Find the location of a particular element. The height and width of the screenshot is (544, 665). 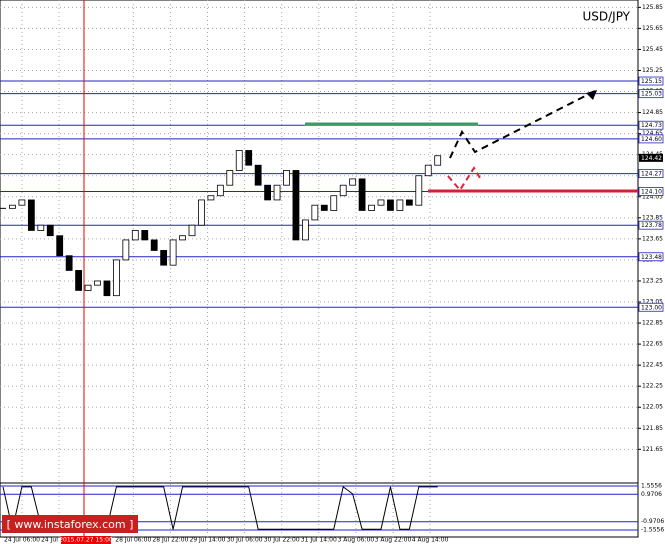

indicator-level-label: 0.9706 is located at coordinates (651, 494).